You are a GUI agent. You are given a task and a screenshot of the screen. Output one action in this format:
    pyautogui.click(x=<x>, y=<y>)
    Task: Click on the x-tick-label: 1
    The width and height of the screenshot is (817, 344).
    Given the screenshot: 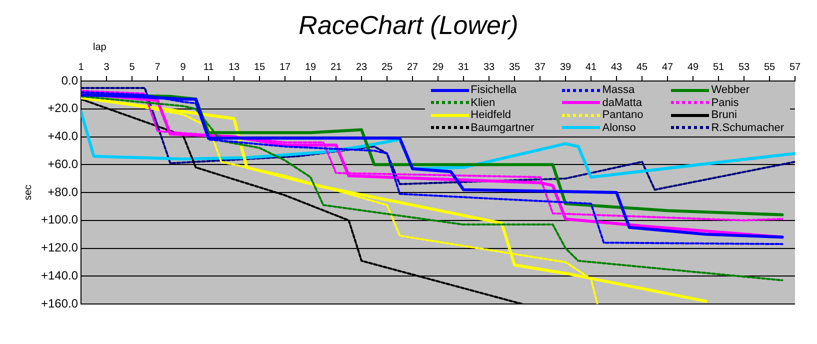 What is the action you would take?
    pyautogui.click(x=81, y=67)
    